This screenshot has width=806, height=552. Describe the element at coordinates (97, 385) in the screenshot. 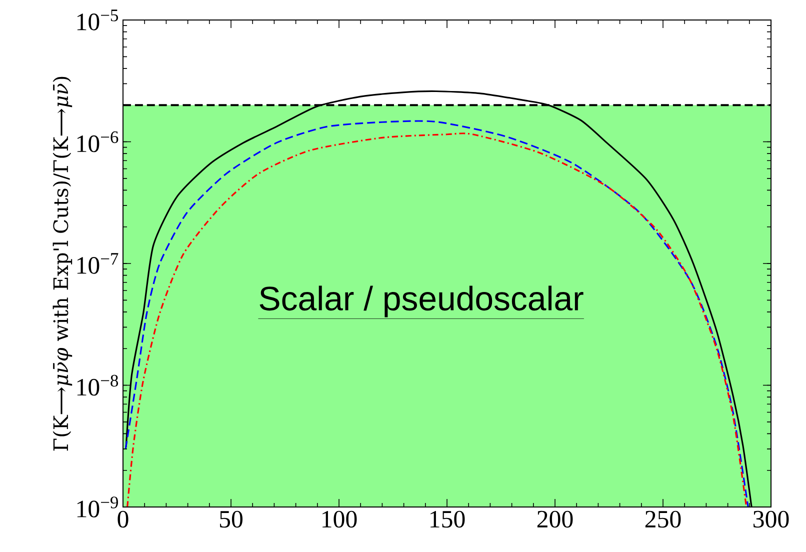

I see `y-tick-label: 10$^{−8}$` at that location.